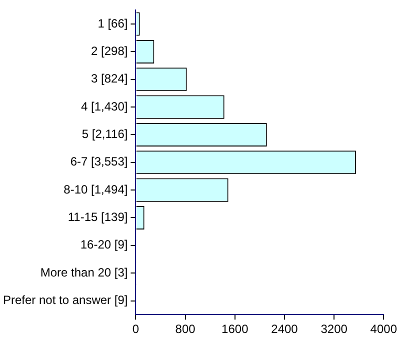 The width and height of the screenshot is (400, 342). I want to click on y-tick-label: 6-7 [3,553], so click(99, 161).